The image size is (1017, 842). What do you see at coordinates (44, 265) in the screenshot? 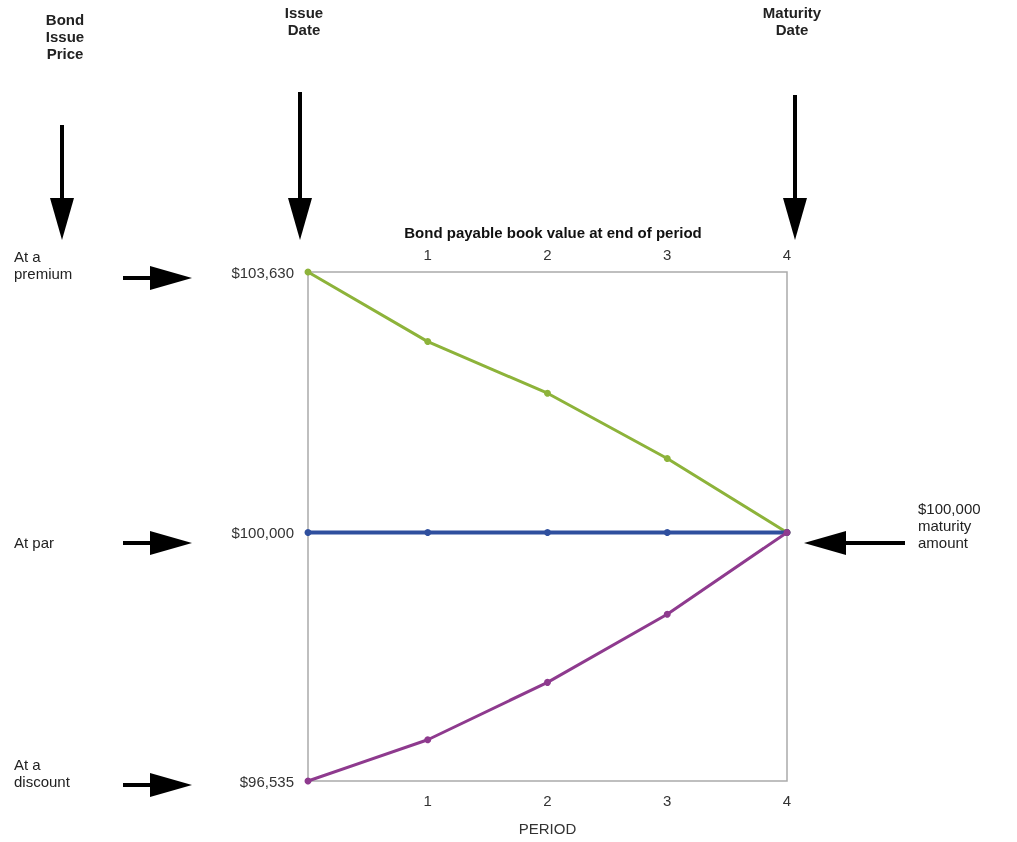
I see `text: At a premium` at bounding box center [44, 265].